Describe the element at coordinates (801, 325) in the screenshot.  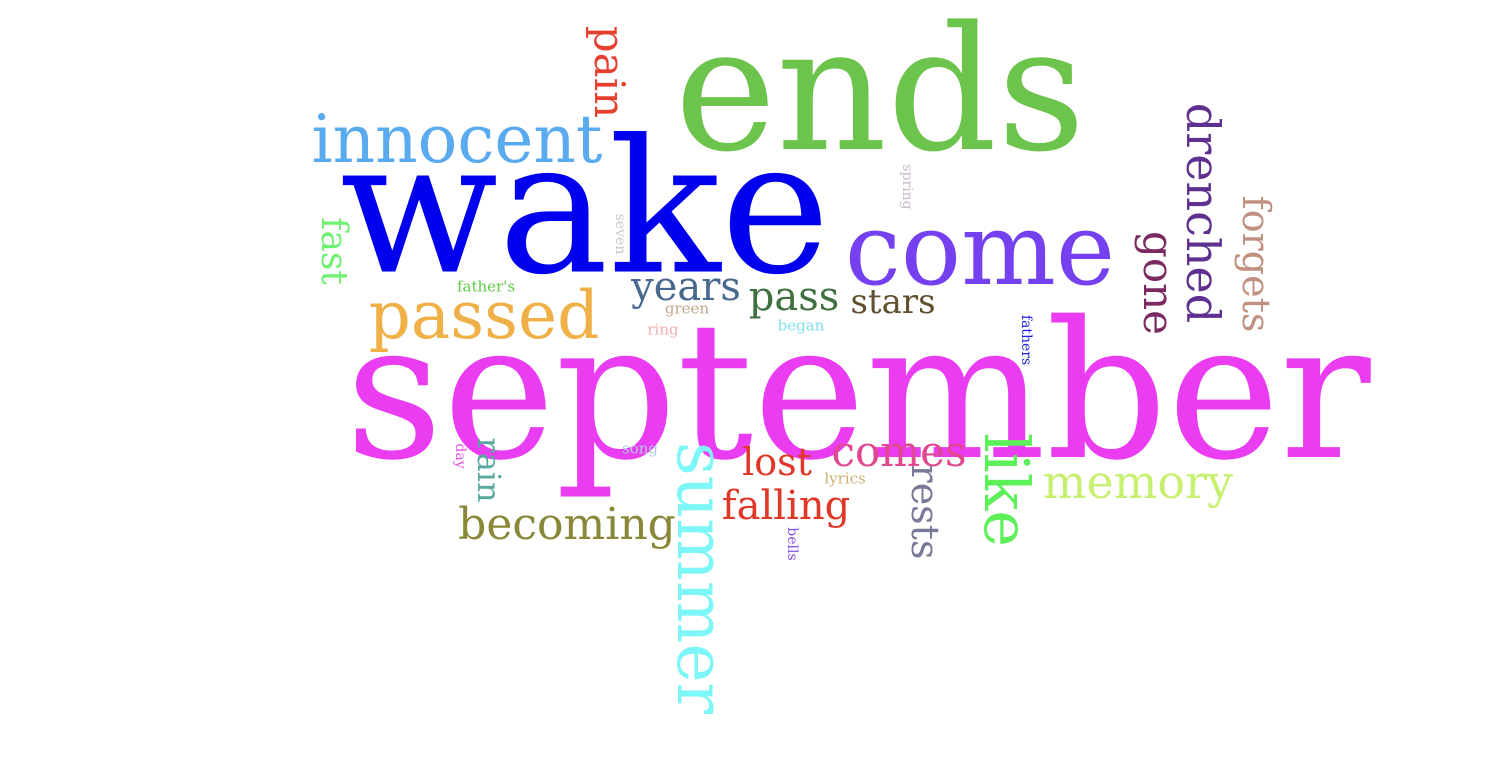
I see `word-began: began` at that location.